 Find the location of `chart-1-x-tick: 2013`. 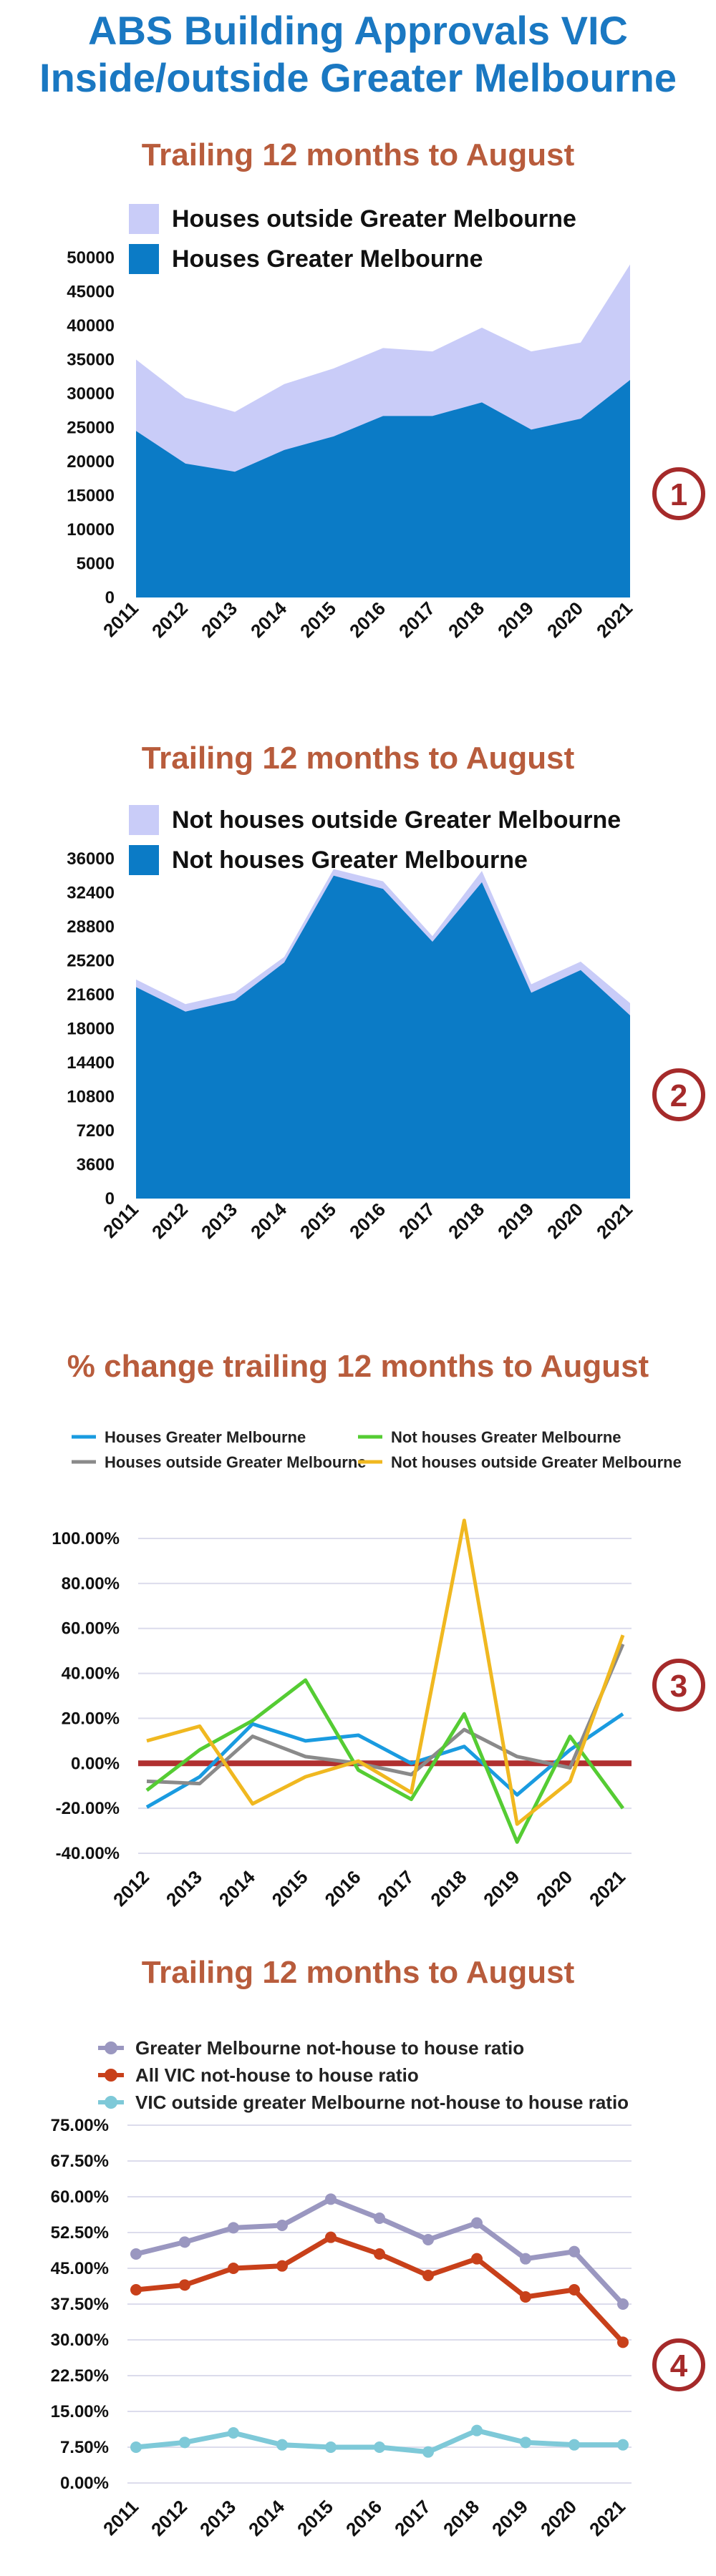

chart-1-x-tick: 2013 is located at coordinates (219, 619).